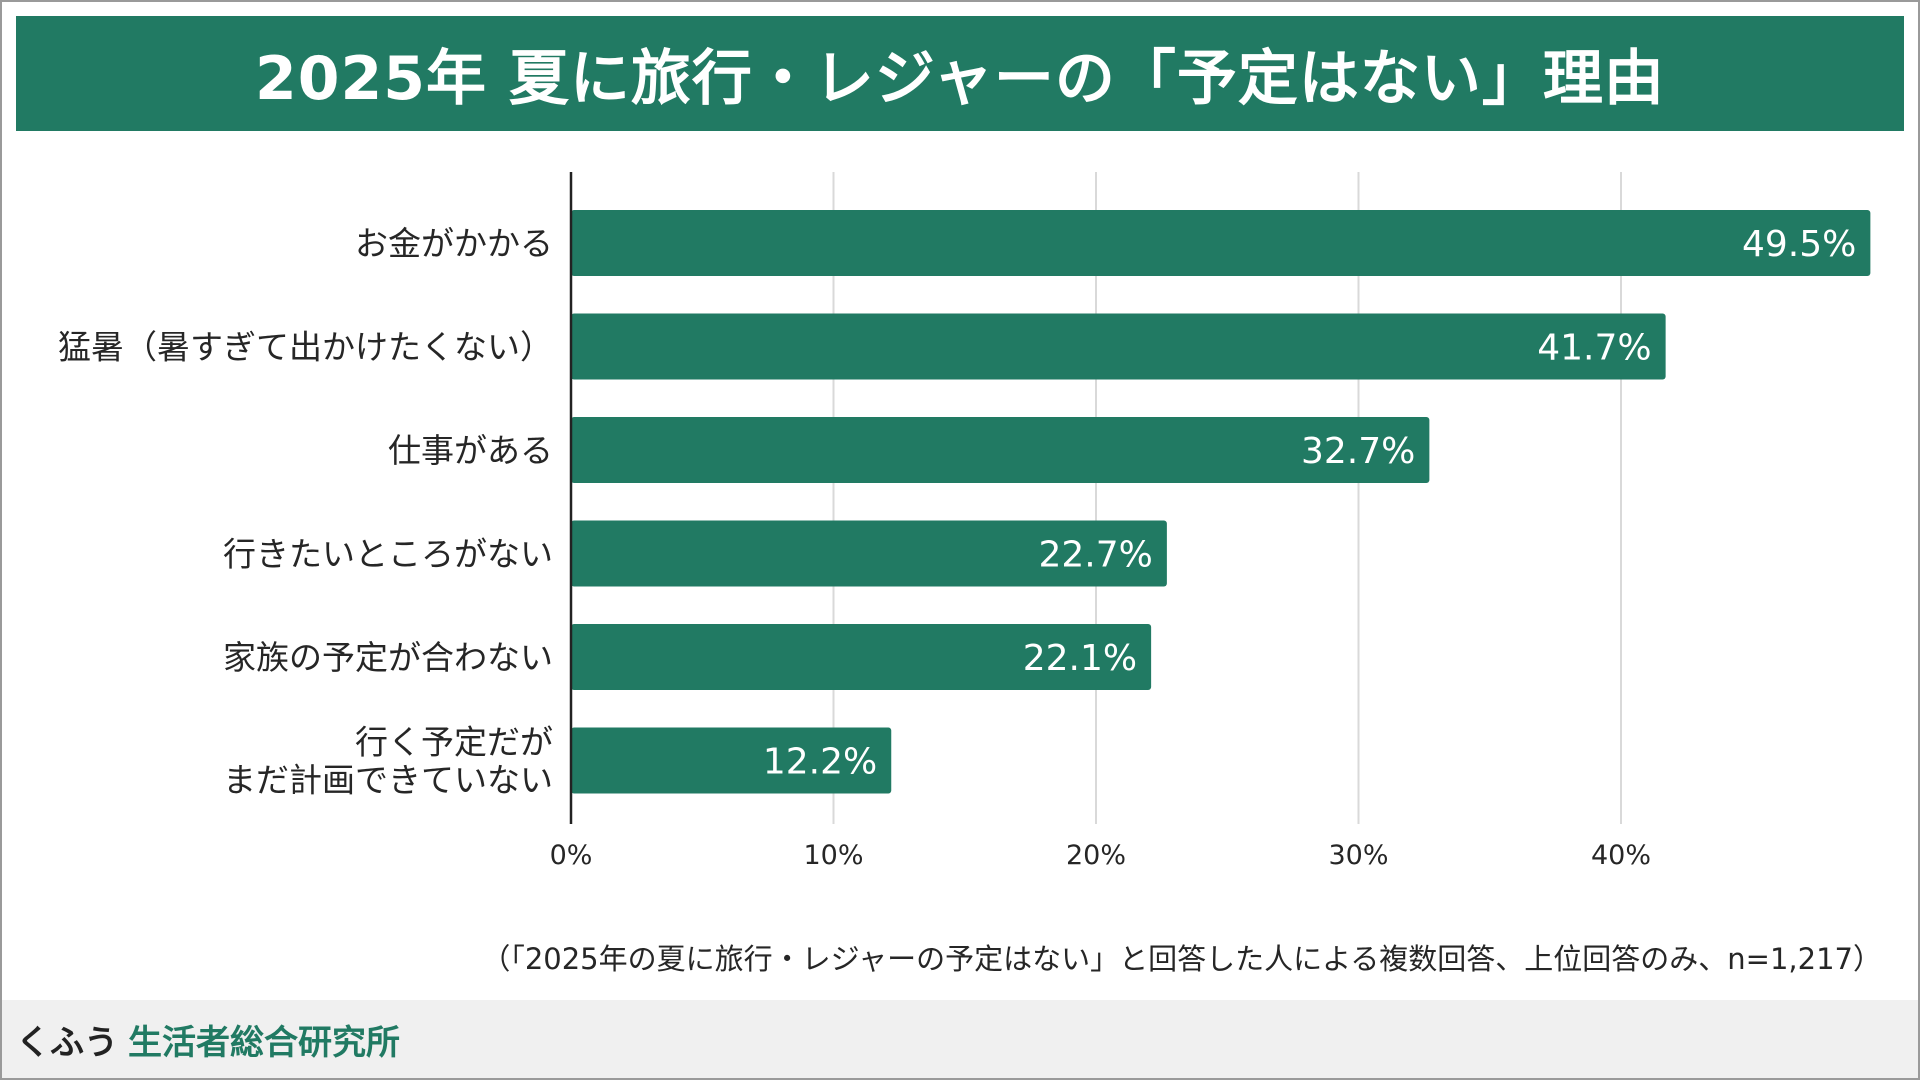 Image resolution: width=1920 pixels, height=1080 pixels. I want to click on data-label: 22.7%, so click(1096, 555).